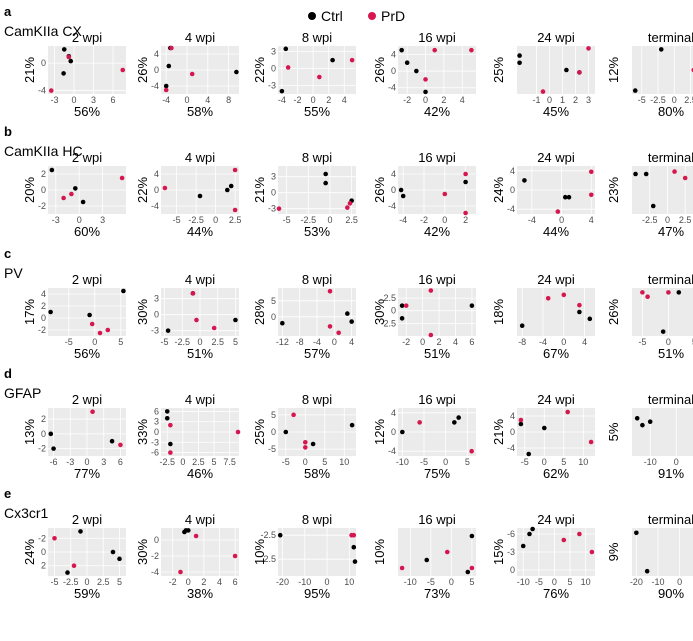 This screenshot has width=693, height=641. I want to click on subplot-c-3: 16 wpi -2 0 2 4 6 -2.5 0 2.5 51% 30%, so click(424, 316).